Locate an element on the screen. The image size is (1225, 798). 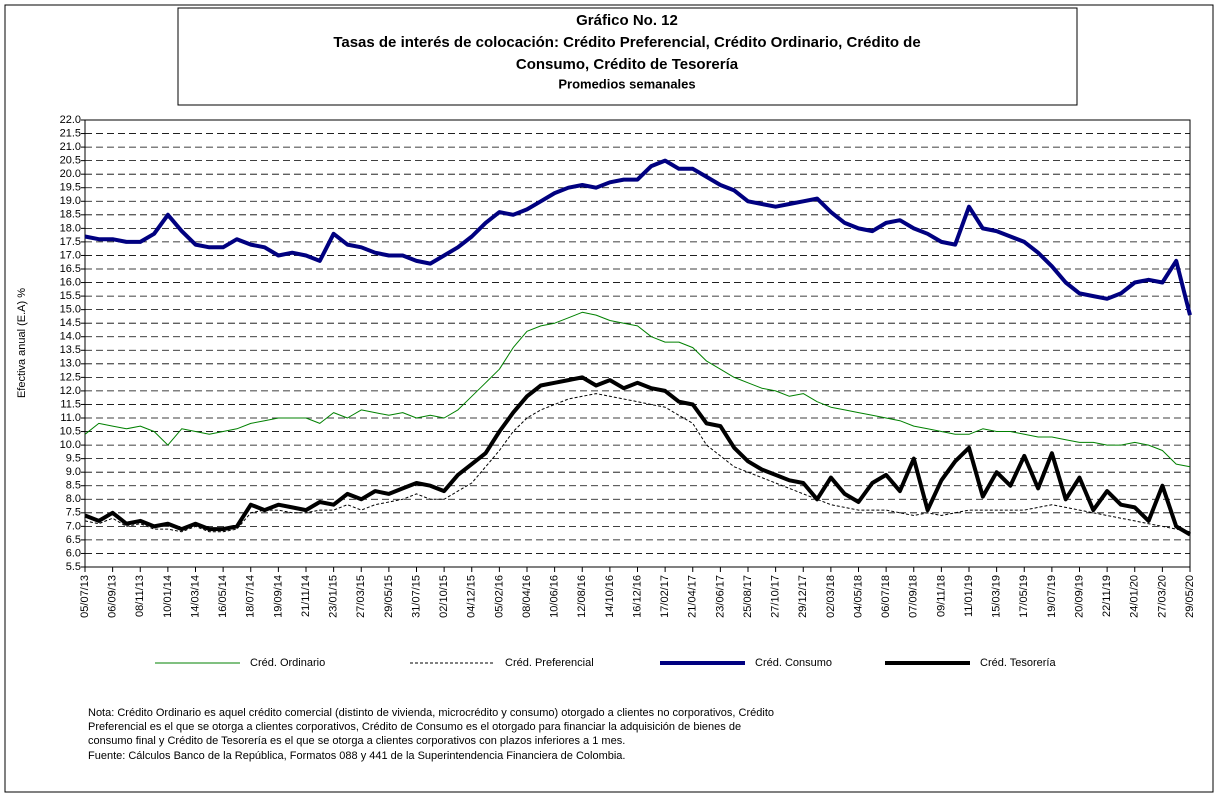
x-tick-label: 02/03/18 is located at coordinates (831, 596).